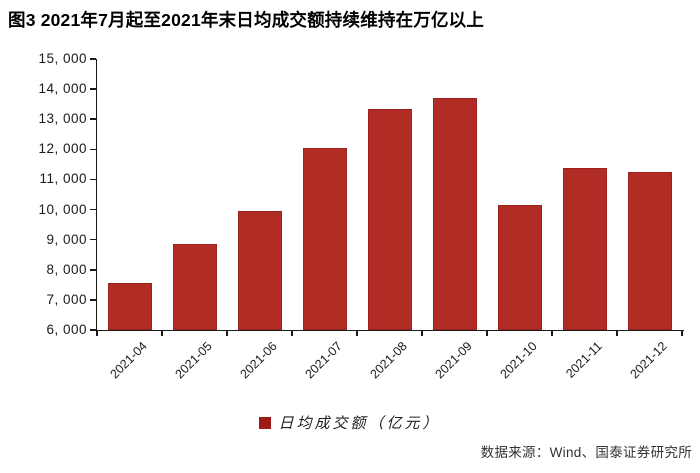  Describe the element at coordinates (63, 179) in the screenshot. I see `y-axis-tick-label: 11, 000` at that location.